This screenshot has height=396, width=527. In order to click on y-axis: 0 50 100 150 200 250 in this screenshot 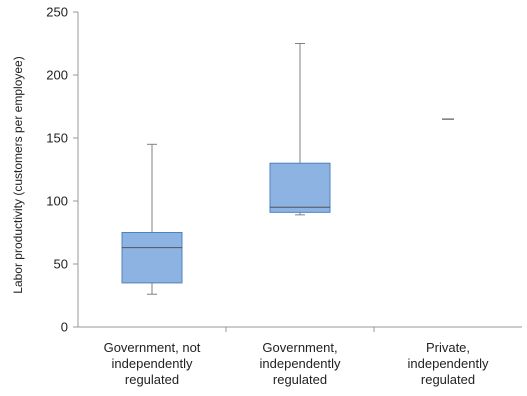, I will do `click(62, 170)`.